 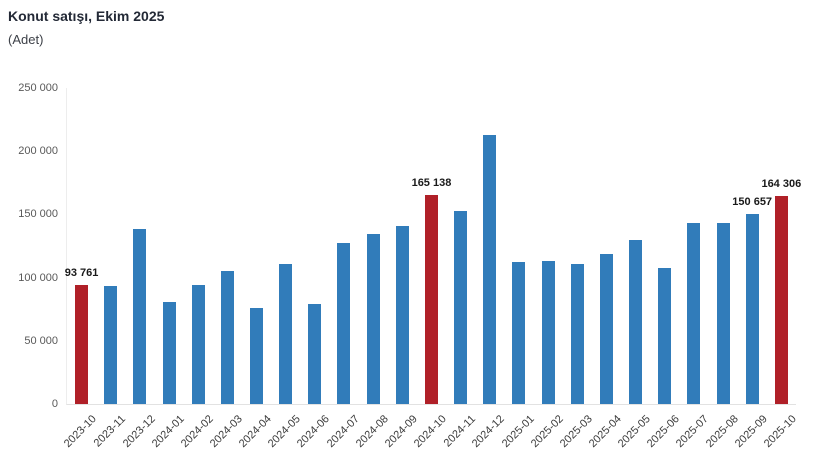 What do you see at coordinates (81, 273) in the screenshot?
I see `bar-value-label: 93 761` at bounding box center [81, 273].